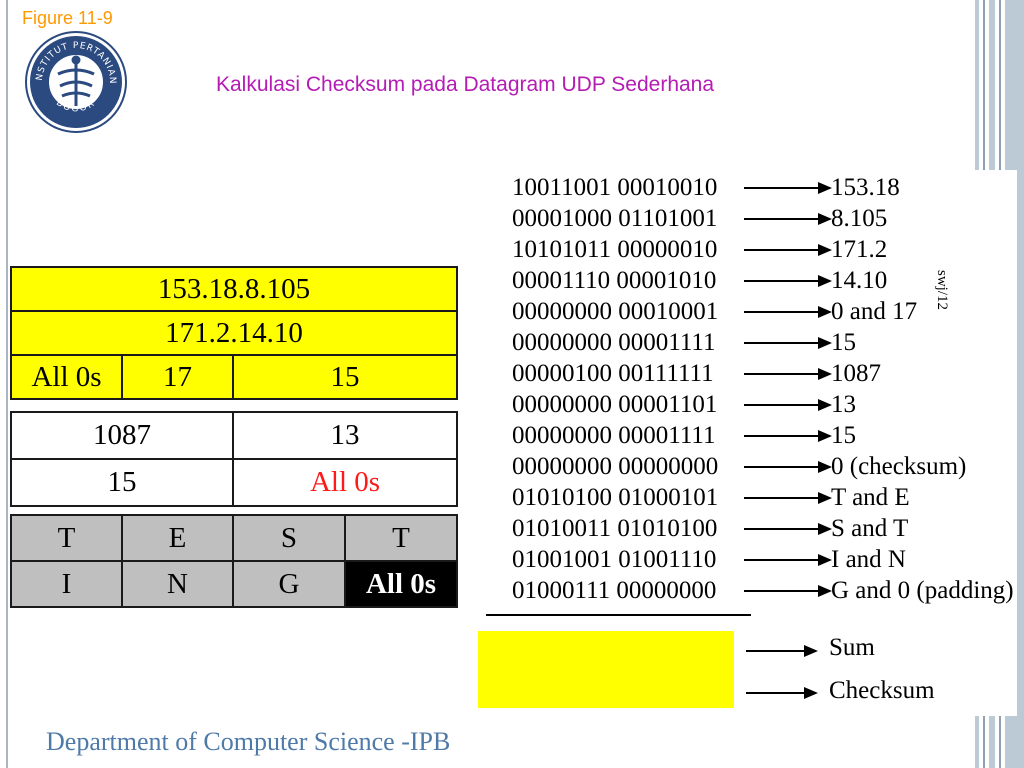  Describe the element at coordinates (66, 377) in the screenshot. I see `zeros-cell: All 0s` at that location.